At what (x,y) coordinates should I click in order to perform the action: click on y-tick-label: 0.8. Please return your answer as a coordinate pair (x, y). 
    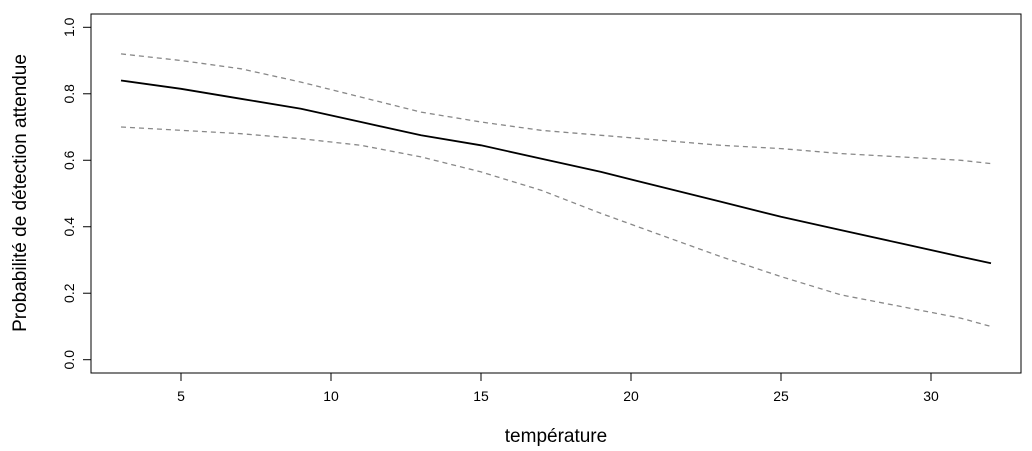
    Looking at the image, I should click on (69, 94).